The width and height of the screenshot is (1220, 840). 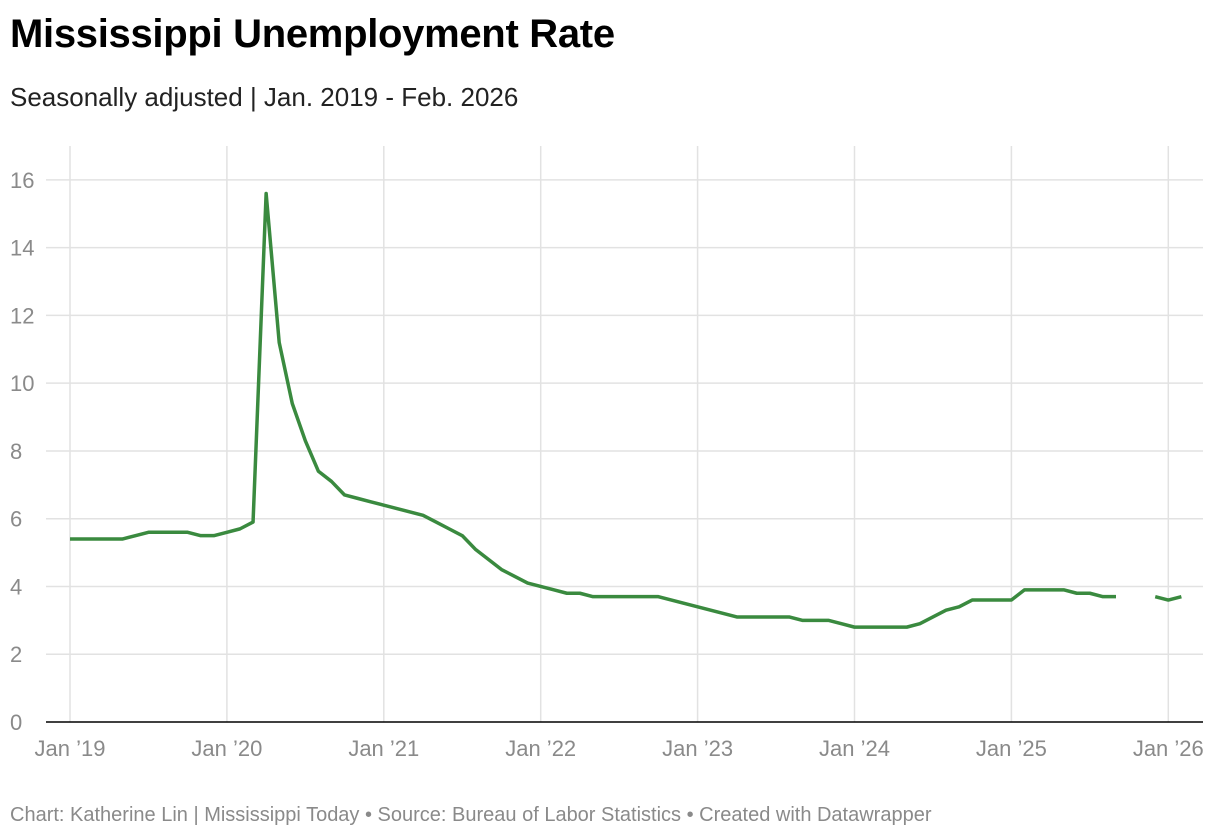 What do you see at coordinates (697, 748) in the screenshot?
I see `x-tick-label: Jan ’23` at bounding box center [697, 748].